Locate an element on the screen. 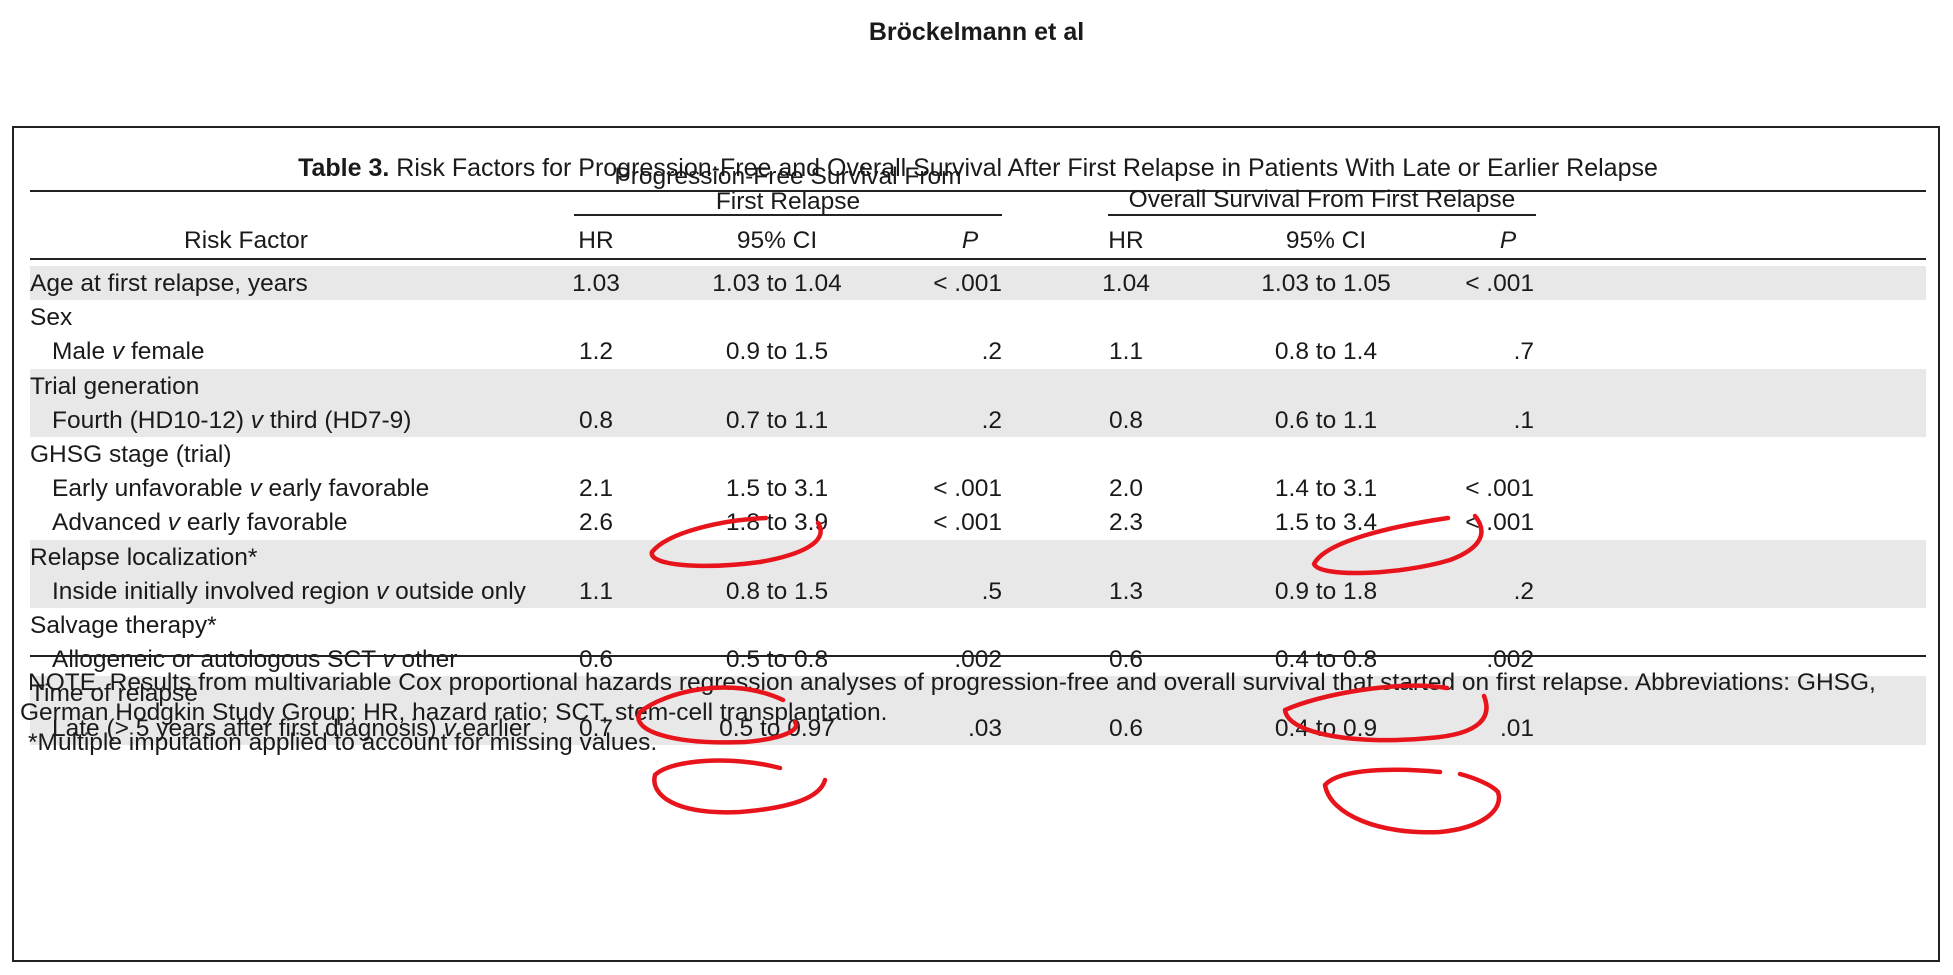 The width and height of the screenshot is (1953, 975). cell-ci1: 0.8 to 1.5 is located at coordinates (777, 591).